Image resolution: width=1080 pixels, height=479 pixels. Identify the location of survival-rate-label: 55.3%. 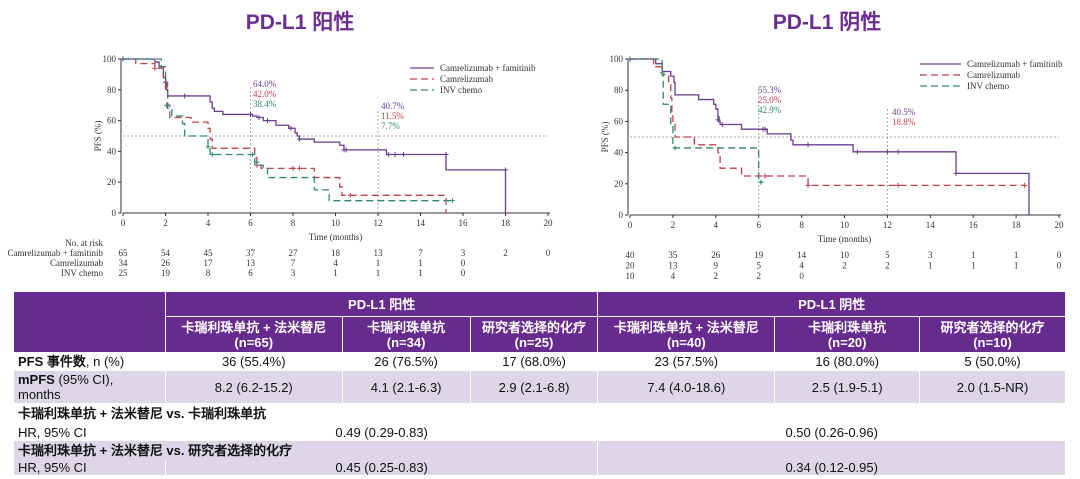
(770, 90).